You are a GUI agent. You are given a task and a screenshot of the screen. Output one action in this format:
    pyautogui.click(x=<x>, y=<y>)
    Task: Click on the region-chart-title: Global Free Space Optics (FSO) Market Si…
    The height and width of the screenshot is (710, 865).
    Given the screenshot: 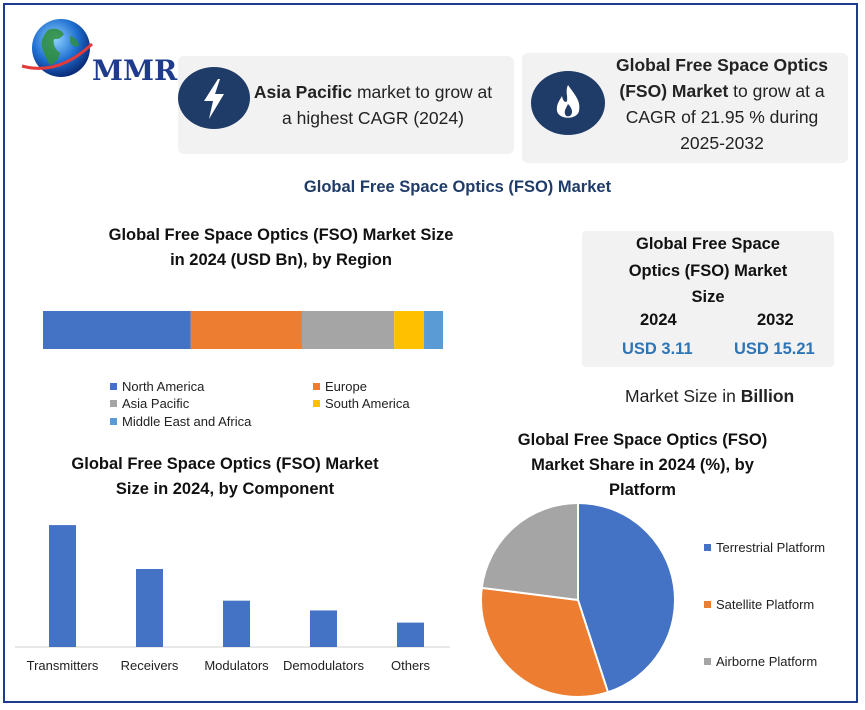 What is the action you would take?
    pyautogui.click(x=281, y=247)
    